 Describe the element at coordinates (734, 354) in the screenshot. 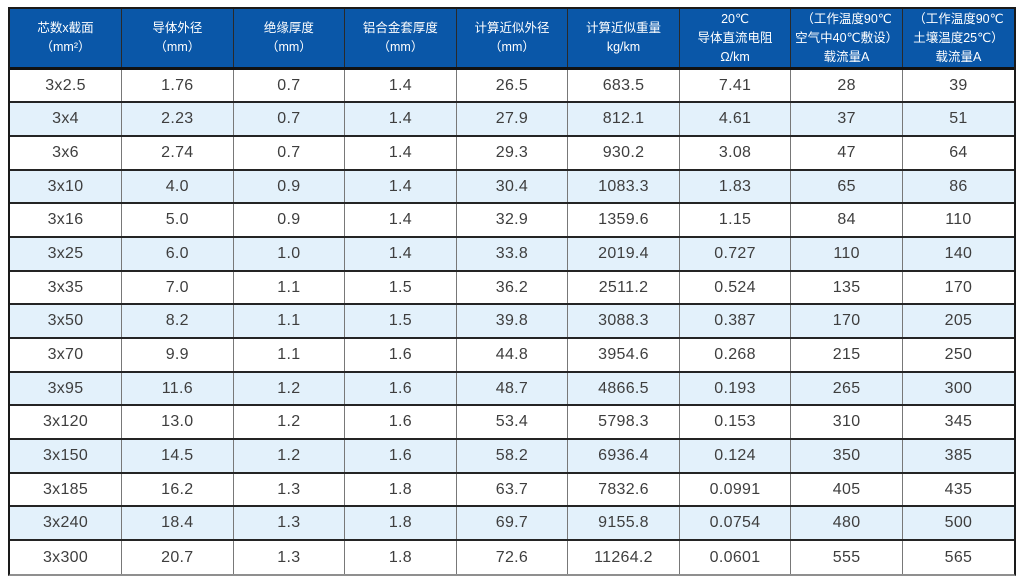

I see `cell: 0.268` at that location.